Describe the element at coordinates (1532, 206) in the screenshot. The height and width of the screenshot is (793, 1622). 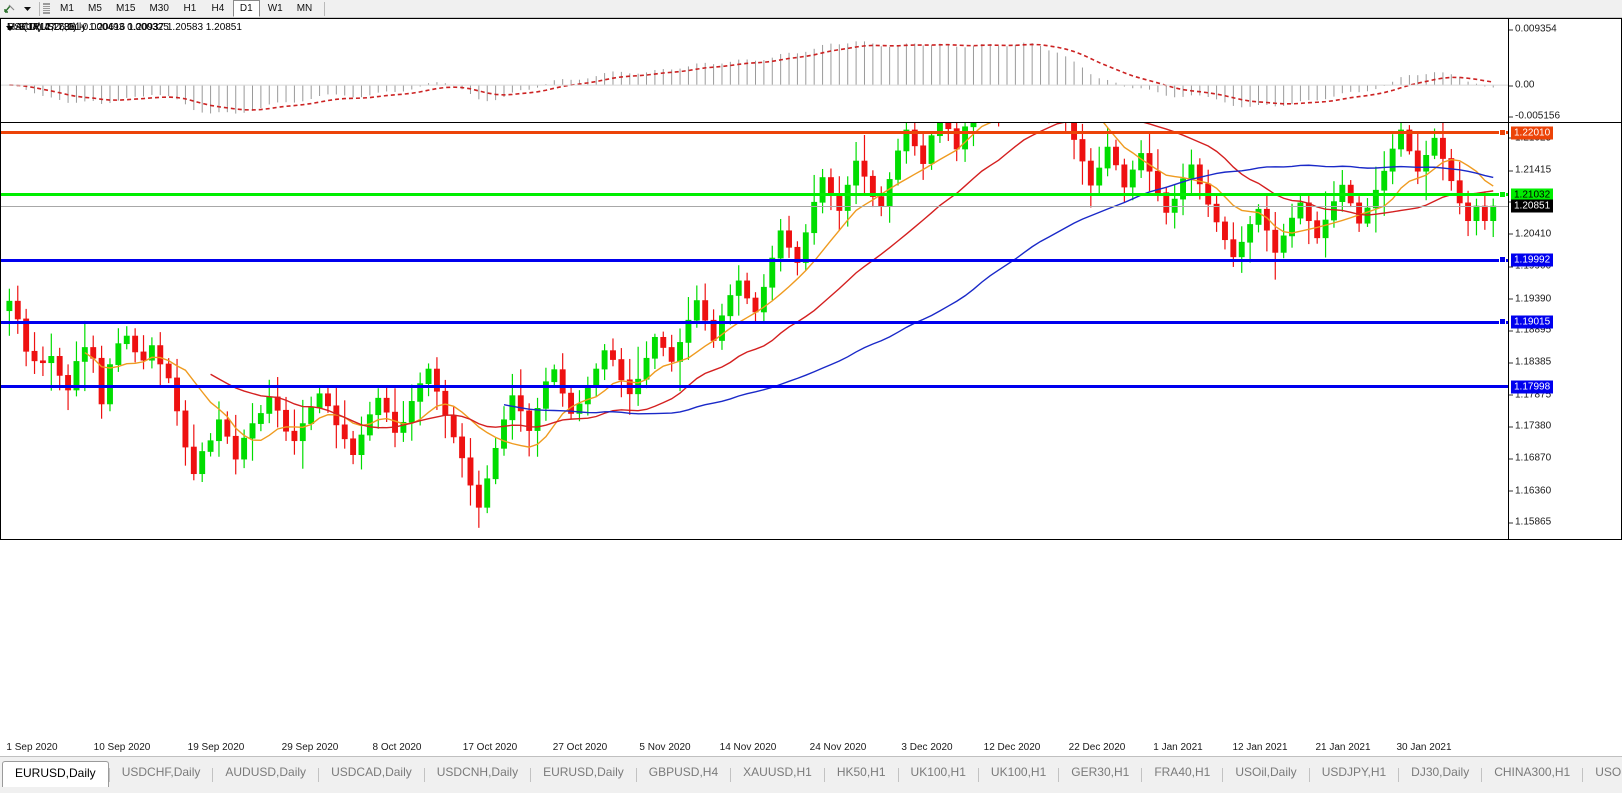
I see `price-label-current-price: 1.20851` at that location.